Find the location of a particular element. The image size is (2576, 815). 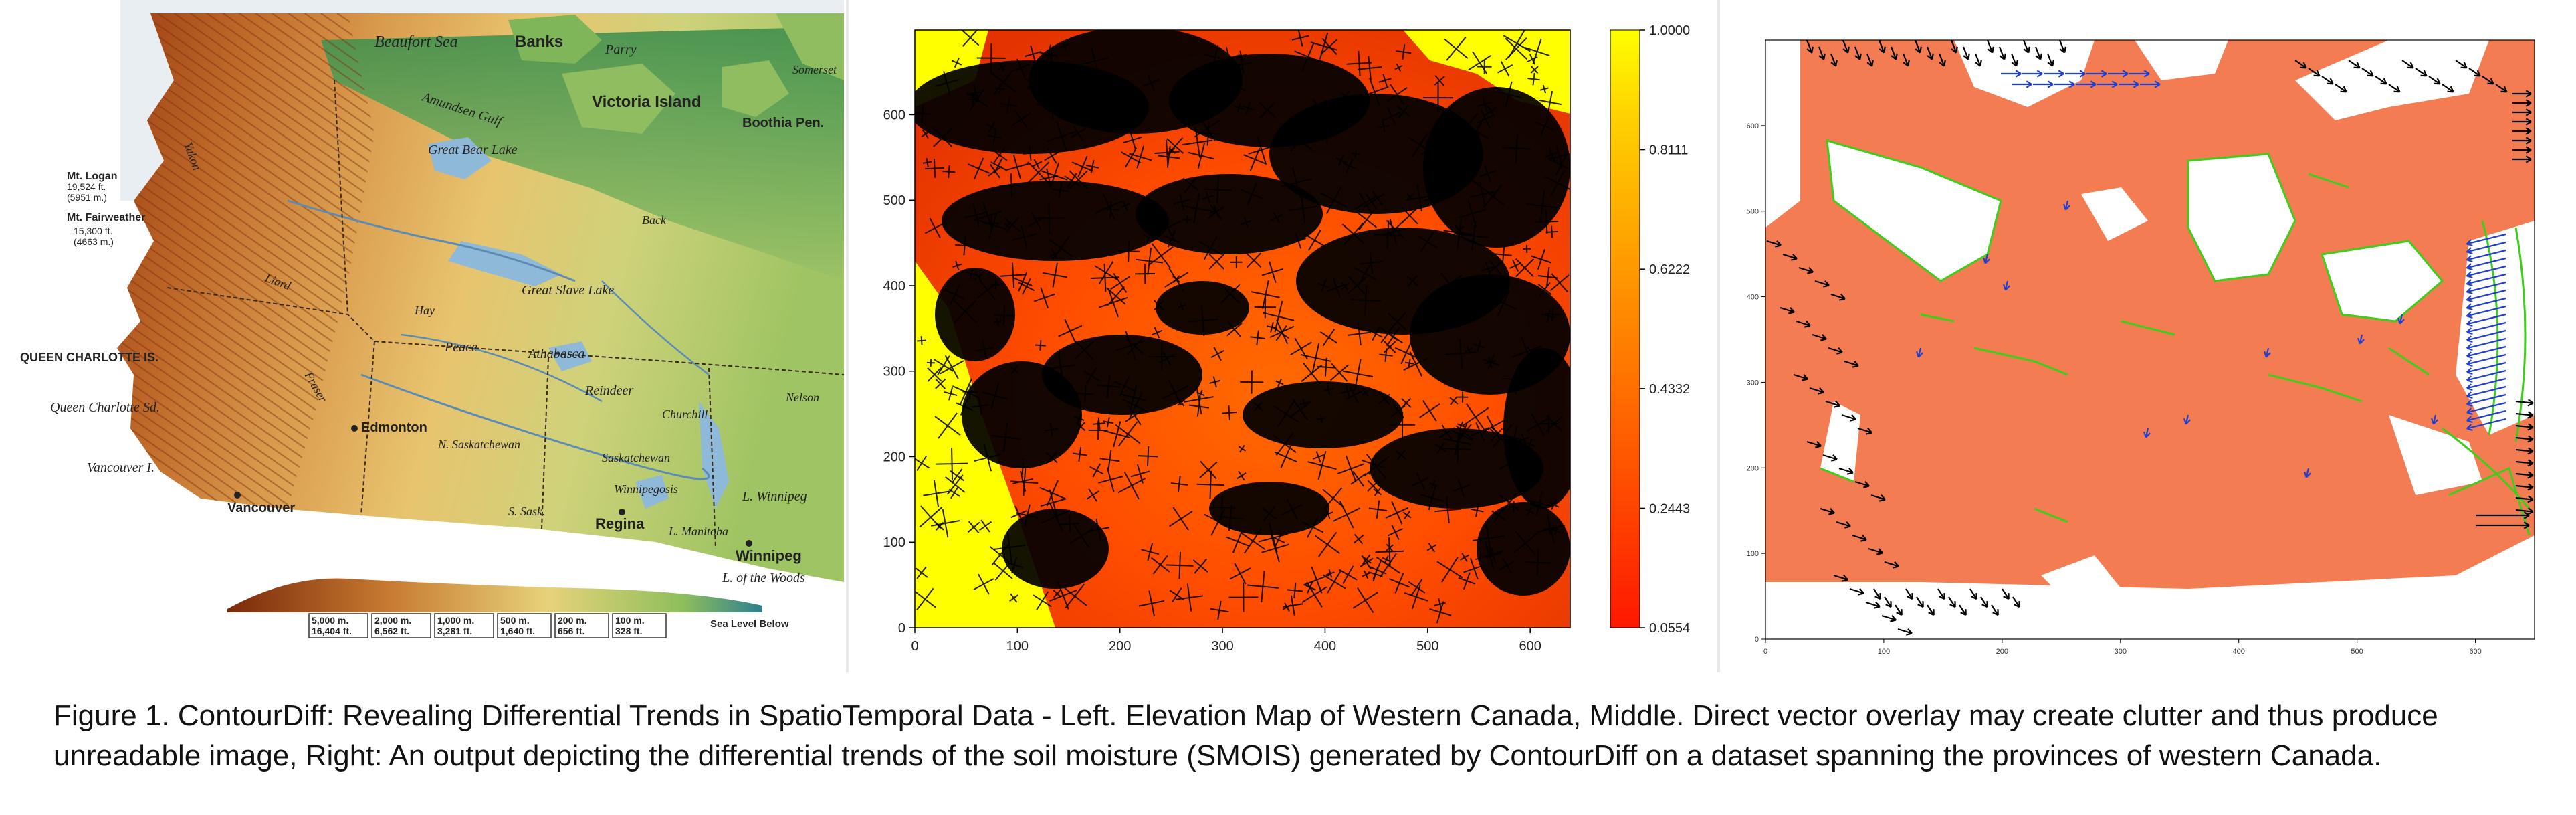

legend-entry: 500 m.1,640 ft. is located at coordinates (524, 625).